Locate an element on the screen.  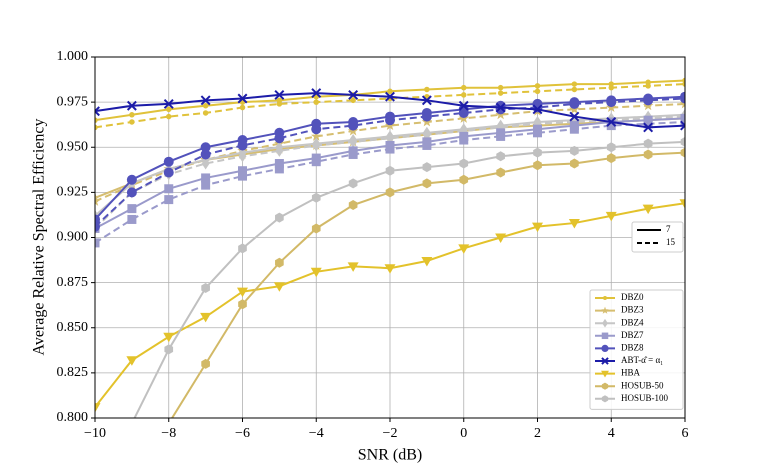
legend-label: DBZ3 is located at coordinates (632, 310).